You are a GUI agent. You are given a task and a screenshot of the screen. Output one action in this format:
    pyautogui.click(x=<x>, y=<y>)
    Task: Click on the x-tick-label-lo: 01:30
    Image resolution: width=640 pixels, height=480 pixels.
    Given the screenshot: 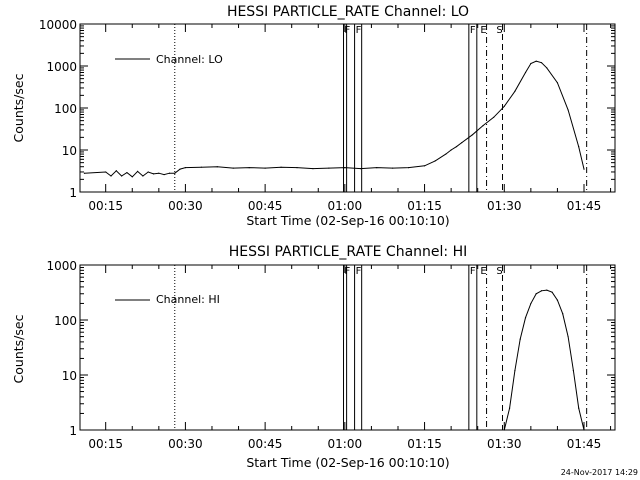 What is the action you would take?
    pyautogui.click(x=504, y=206)
    